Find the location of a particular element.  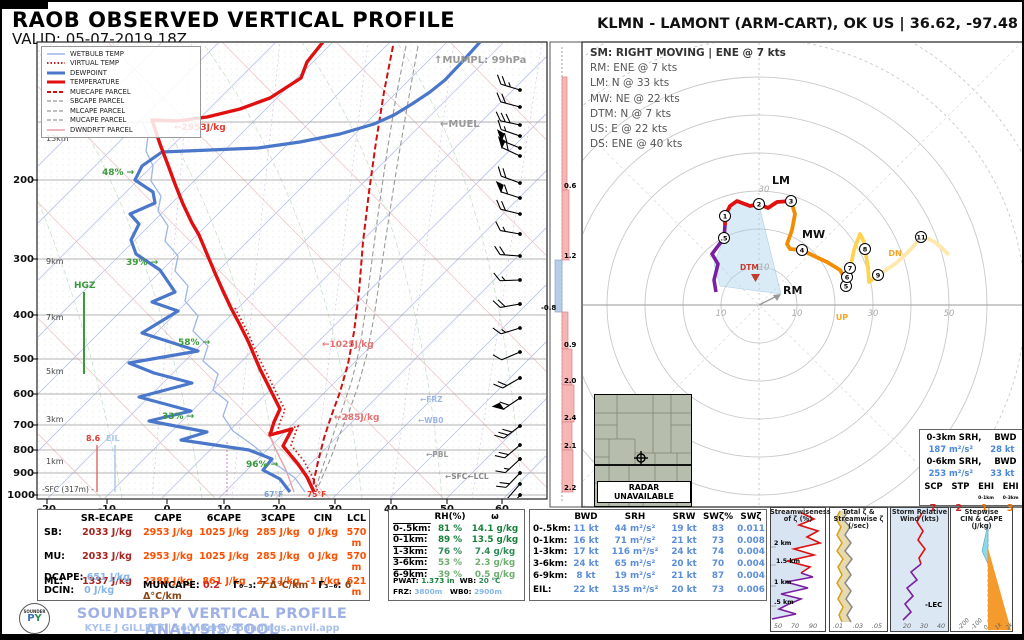

p2-tick: .03 is located at coordinates (858, 626).